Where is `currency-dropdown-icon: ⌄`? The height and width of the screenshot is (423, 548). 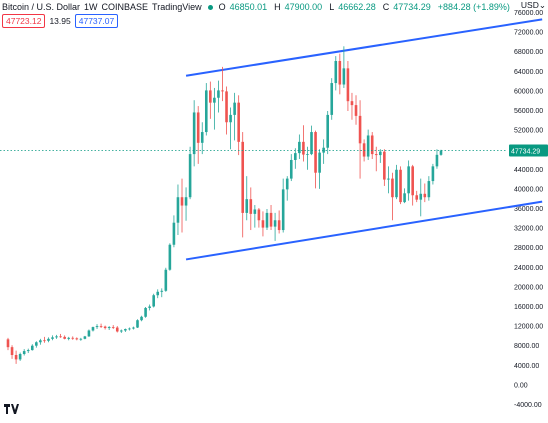
currency-dropdown-icon: ⌄ is located at coordinates (542, 5).